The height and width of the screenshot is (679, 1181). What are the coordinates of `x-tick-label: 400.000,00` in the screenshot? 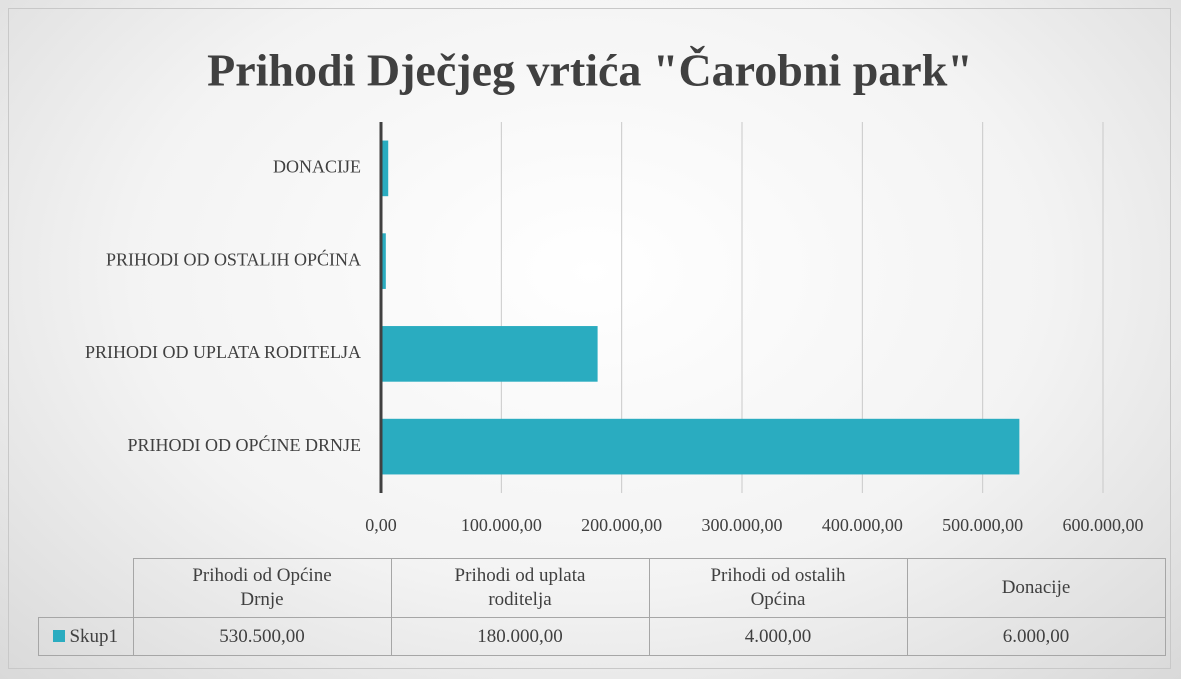 It's located at (862, 525).